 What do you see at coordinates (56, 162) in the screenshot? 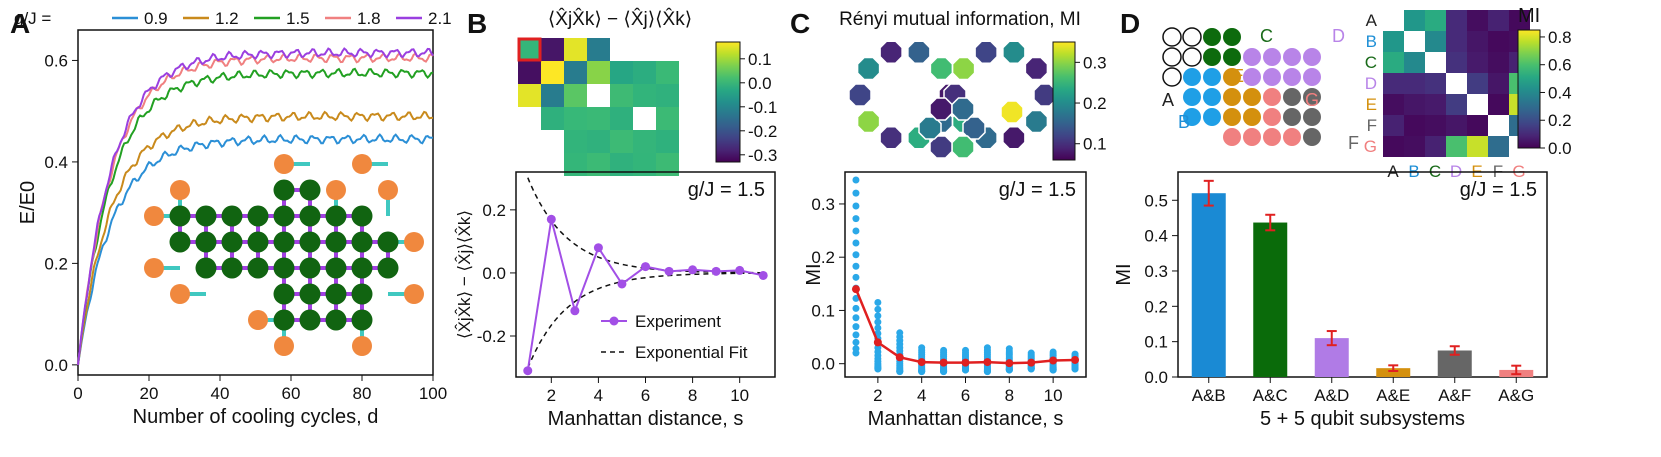
I see `y-tick-label-a: 0.4` at bounding box center [56, 162].